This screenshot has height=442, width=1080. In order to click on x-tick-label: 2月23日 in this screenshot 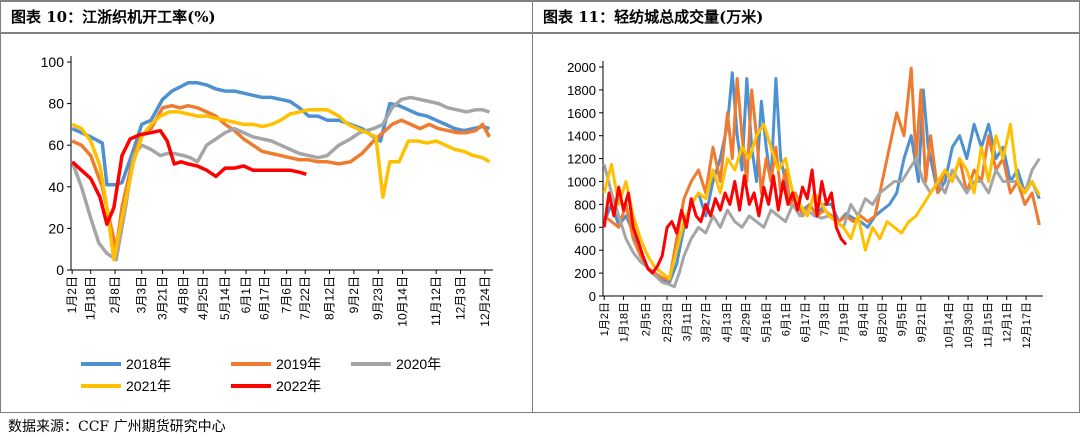, I will do `click(668, 322)`.